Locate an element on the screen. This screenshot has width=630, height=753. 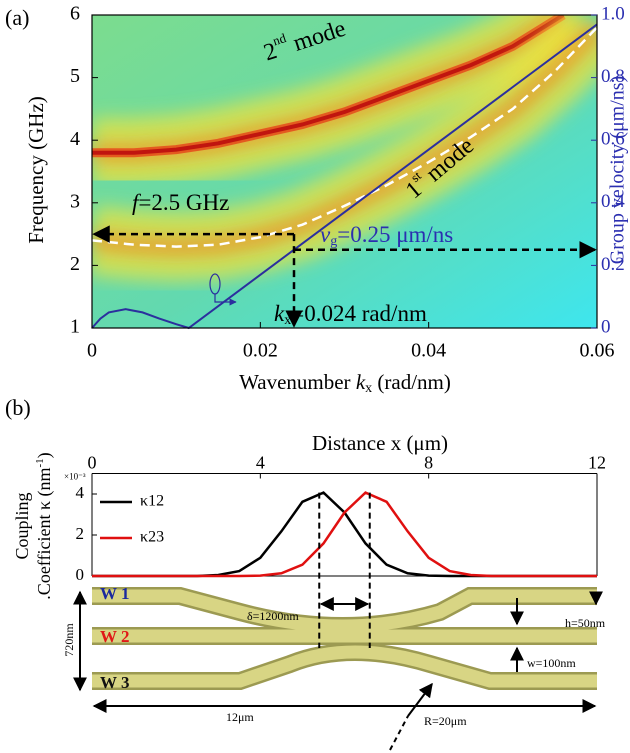
x-tick-label: 0.02 is located at coordinates (260, 351).